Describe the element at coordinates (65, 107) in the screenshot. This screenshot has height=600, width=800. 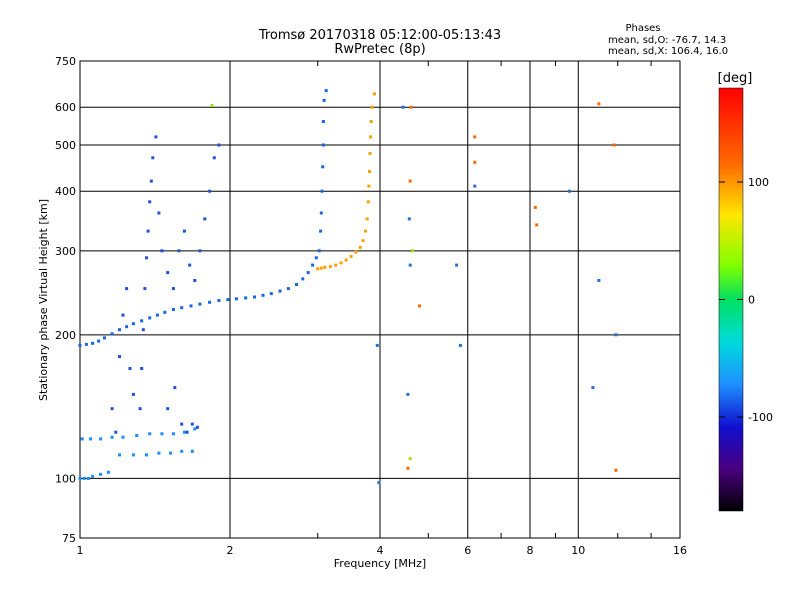
I see `y-tick-label: 600` at that location.